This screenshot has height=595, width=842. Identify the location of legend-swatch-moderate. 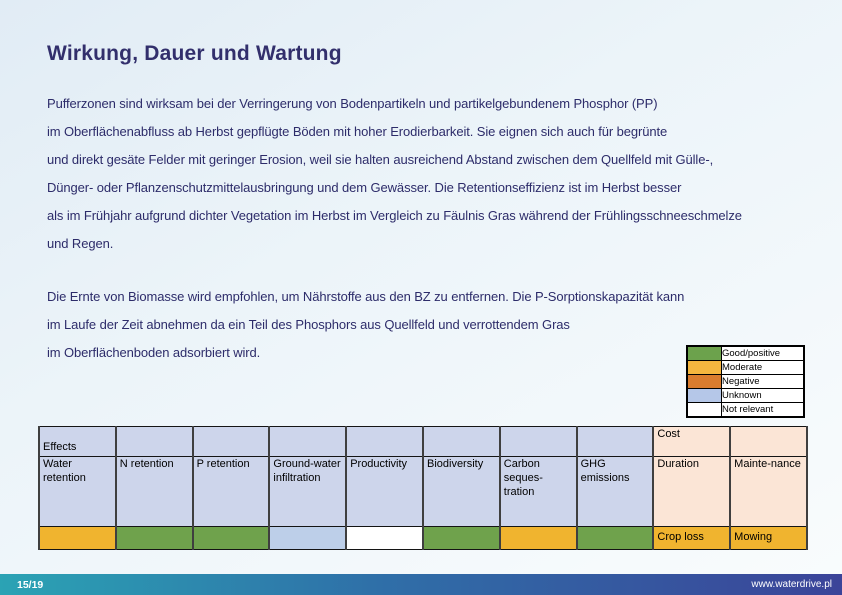
(704, 367).